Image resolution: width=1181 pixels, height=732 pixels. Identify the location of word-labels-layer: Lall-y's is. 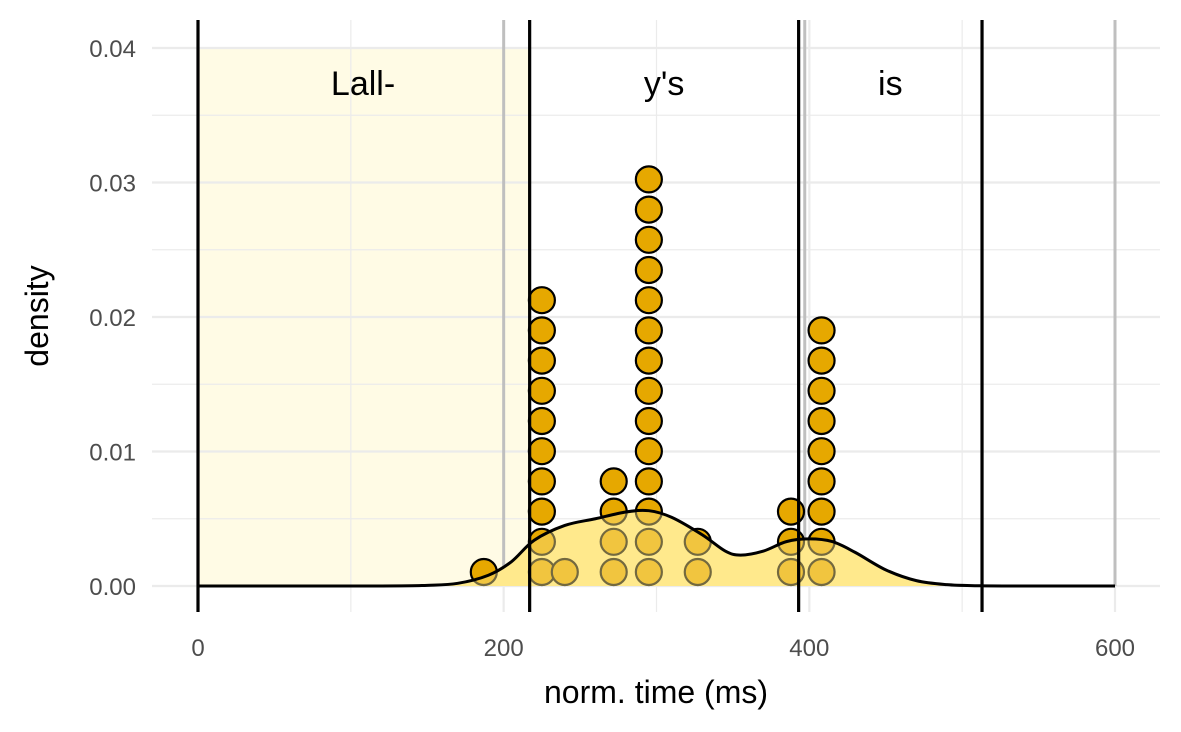
(617, 84).